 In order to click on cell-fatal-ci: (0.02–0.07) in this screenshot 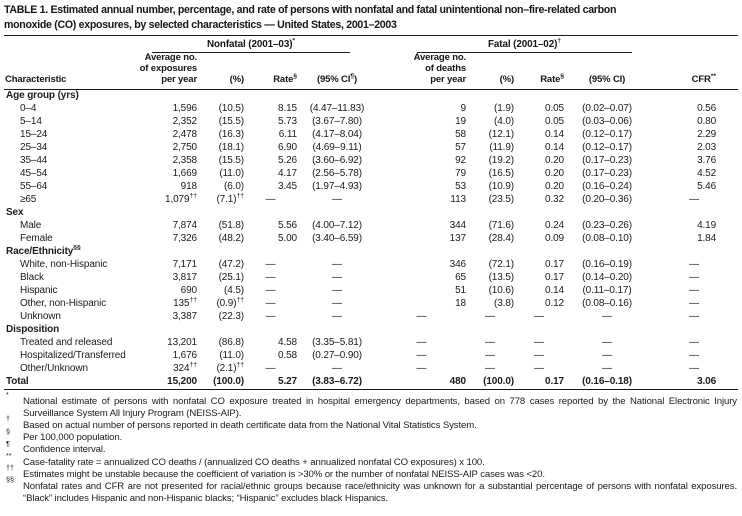, I will do `click(607, 109)`.